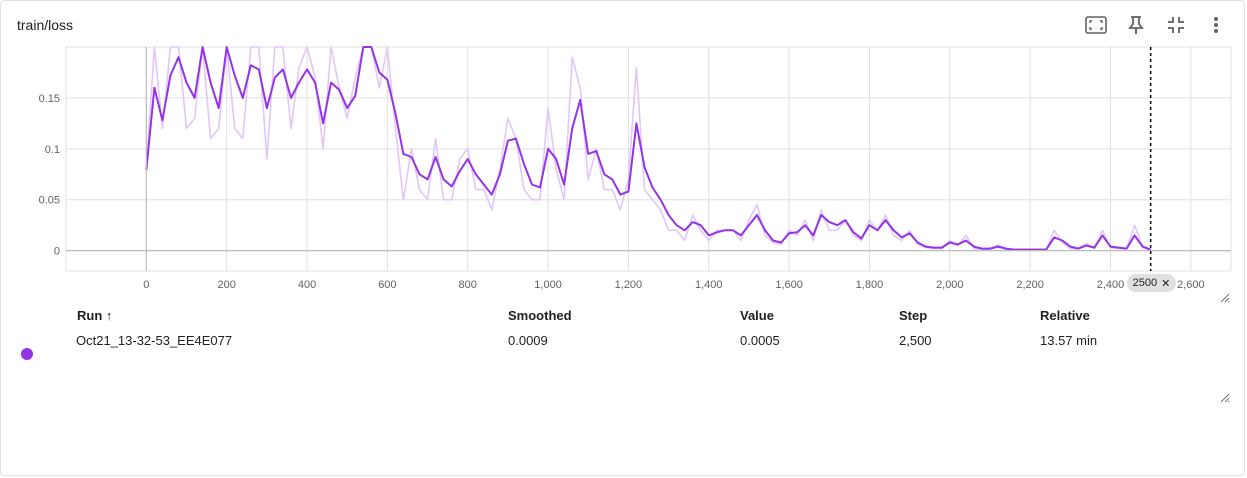 The image size is (1247, 478). Describe the element at coordinates (27, 354) in the screenshot. I see `run-color-dot` at that location.